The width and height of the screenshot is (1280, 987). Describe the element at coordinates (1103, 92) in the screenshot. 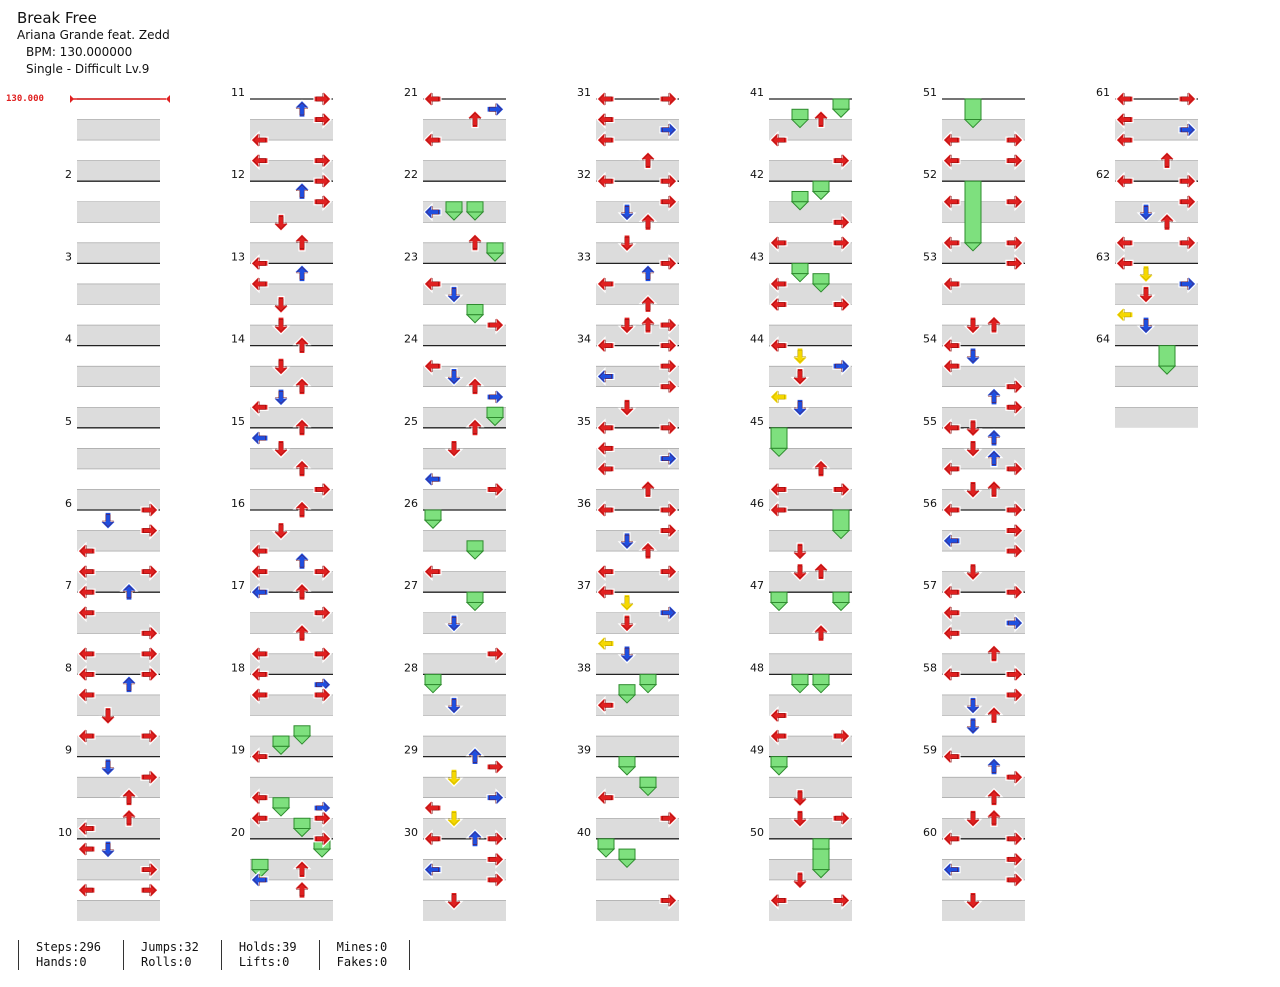

I see `measure-number: 61` at that location.